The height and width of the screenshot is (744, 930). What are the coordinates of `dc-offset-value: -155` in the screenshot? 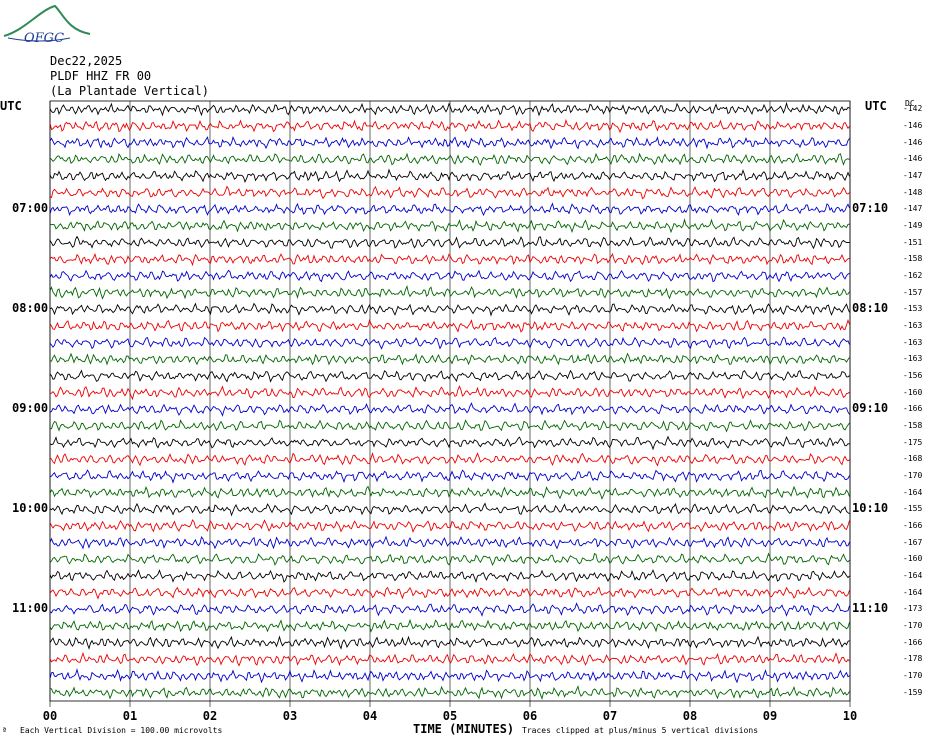 It's located at (913, 509).